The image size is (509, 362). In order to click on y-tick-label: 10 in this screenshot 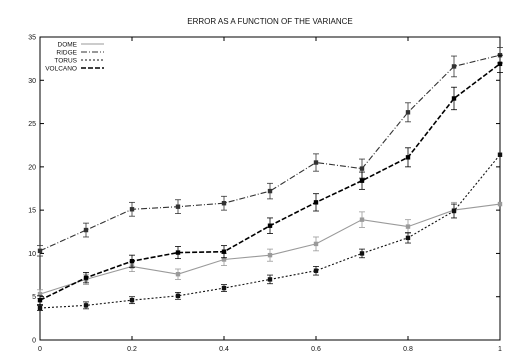, I will do `click(32, 254)`.